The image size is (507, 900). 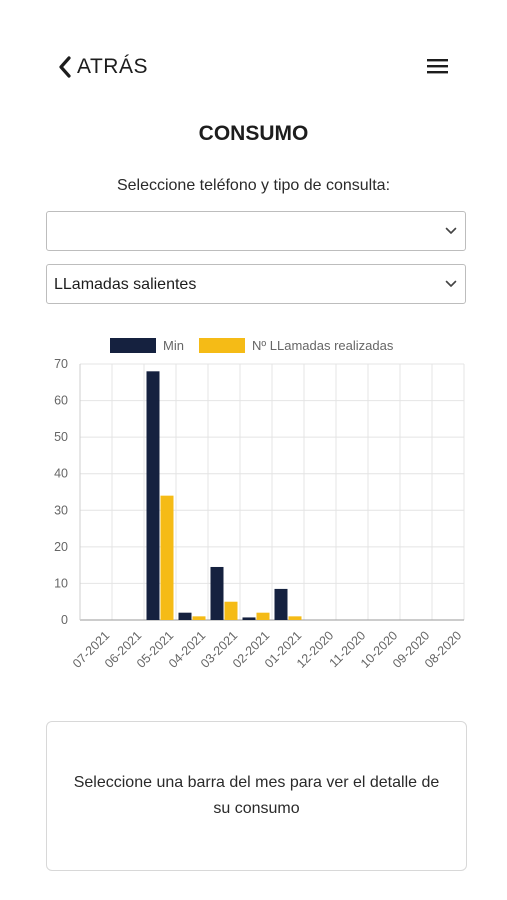 What do you see at coordinates (173, 345) in the screenshot?
I see `legend-label-min: Min` at bounding box center [173, 345].